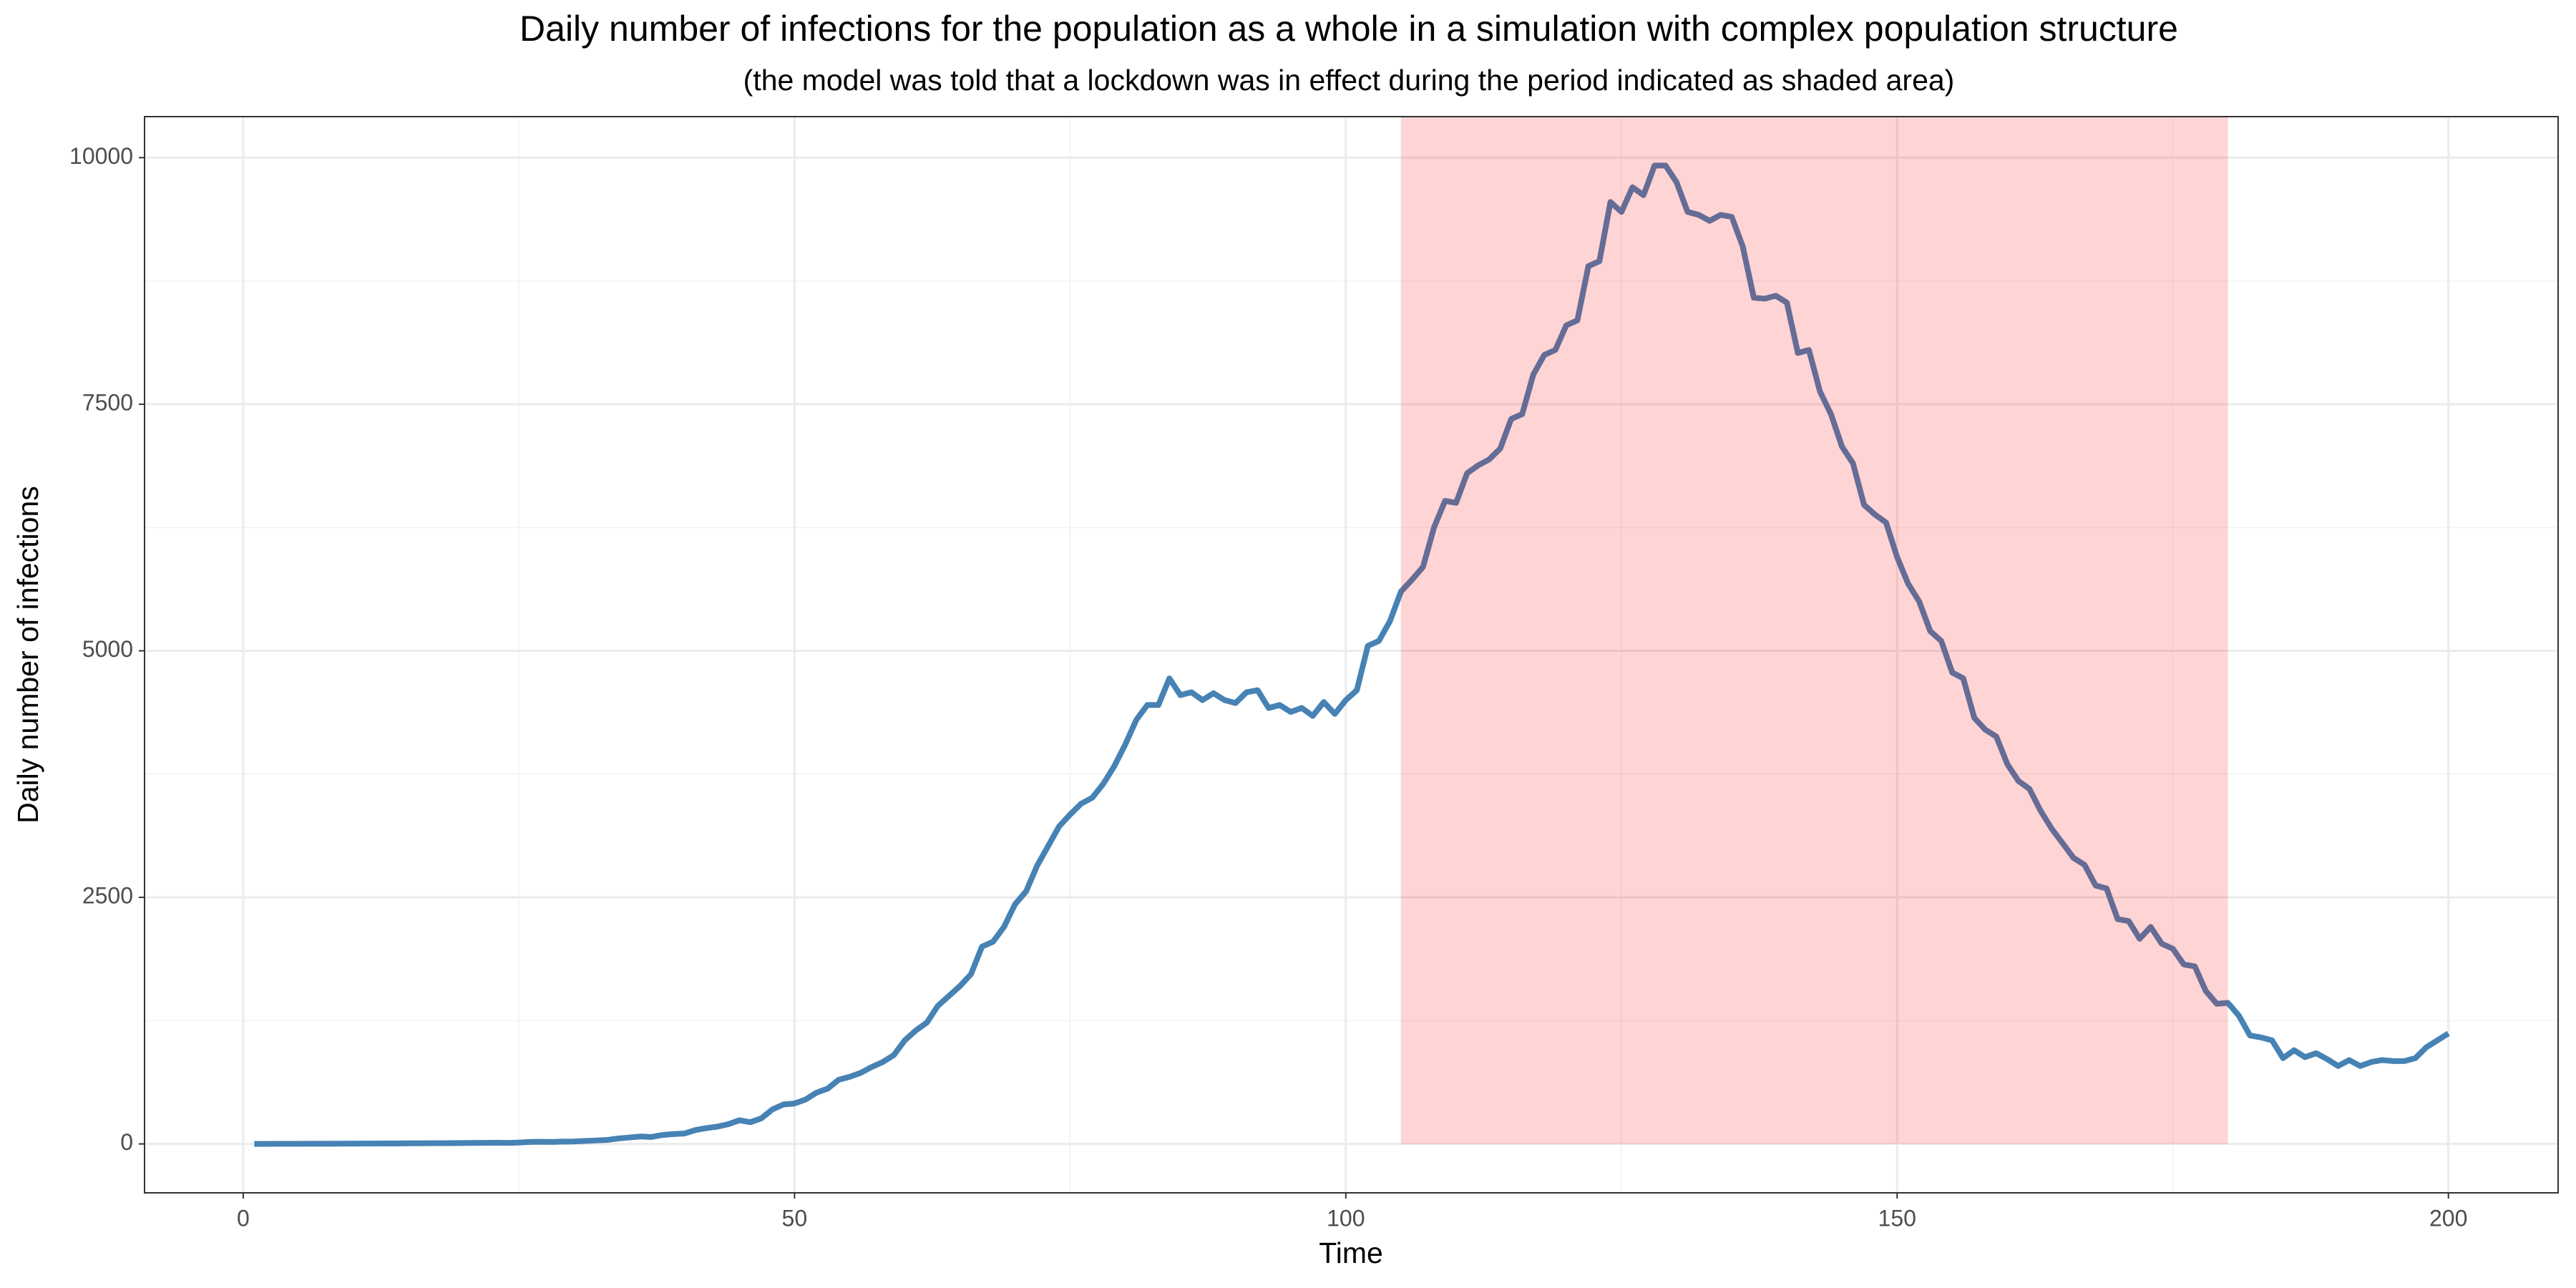 The image size is (2576, 1288). Describe the element at coordinates (107, 649) in the screenshot. I see `y-tick-label: 5000` at that location.